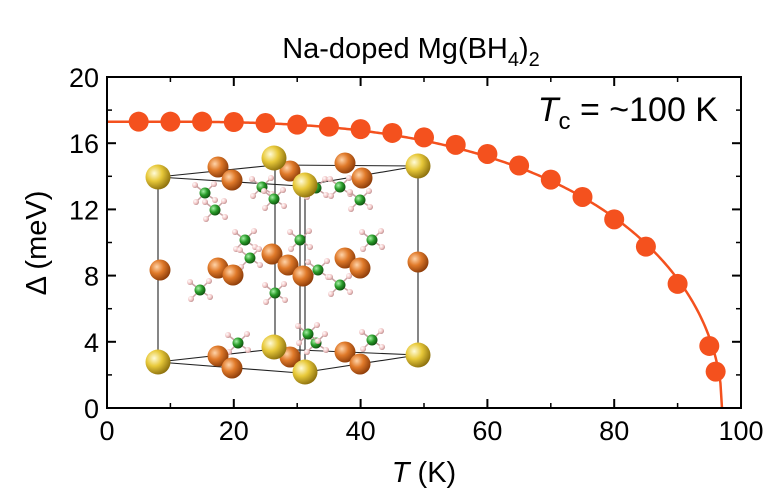  Describe the element at coordinates (361, 431) in the screenshot. I see `x-tick-label: 40` at that location.